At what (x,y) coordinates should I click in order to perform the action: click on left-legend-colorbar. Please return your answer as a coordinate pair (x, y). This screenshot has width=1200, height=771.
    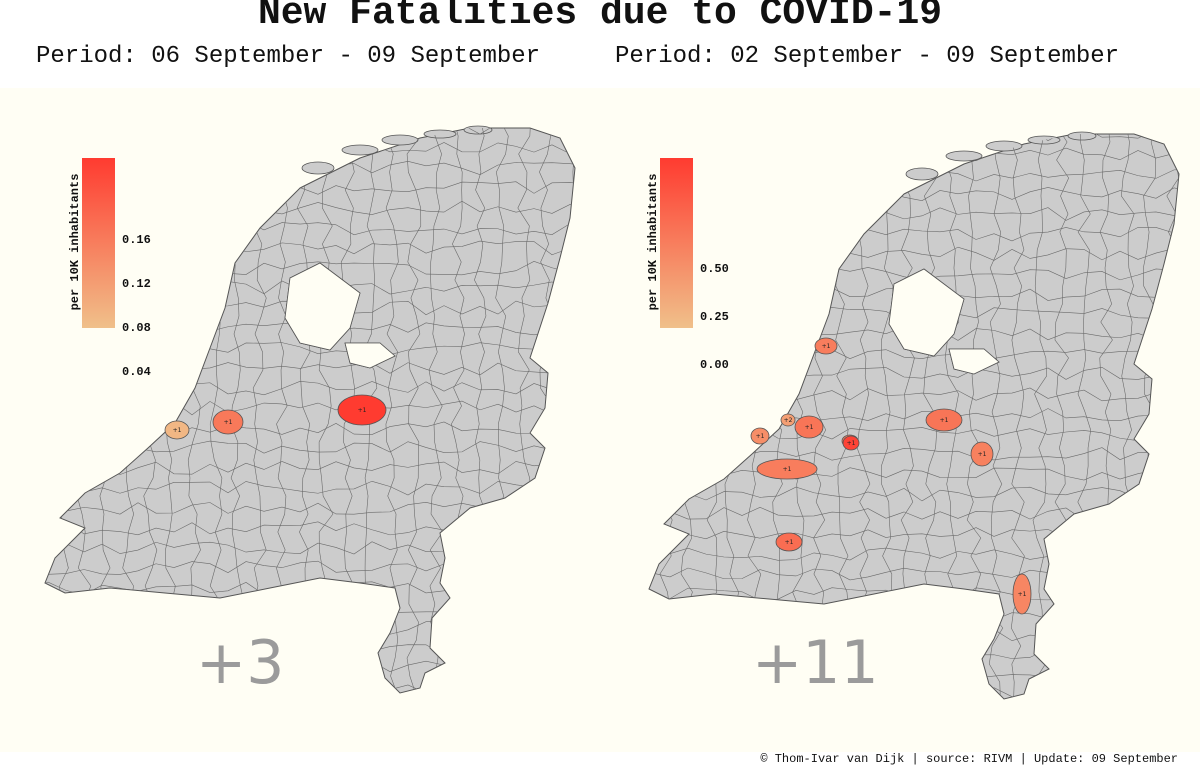
    Looking at the image, I should click on (98, 243).